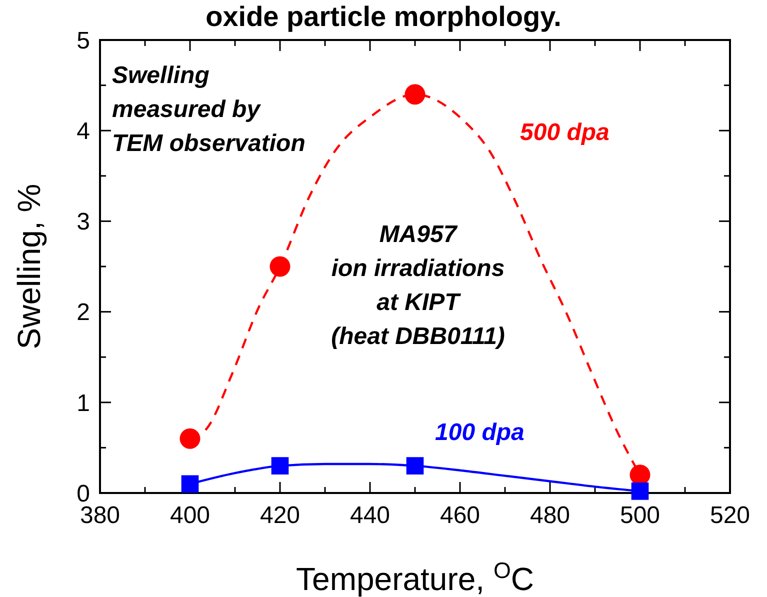 Image resolution: width=767 pixels, height=597 pixels. I want to click on y-tick-label: 5, so click(83, 40).